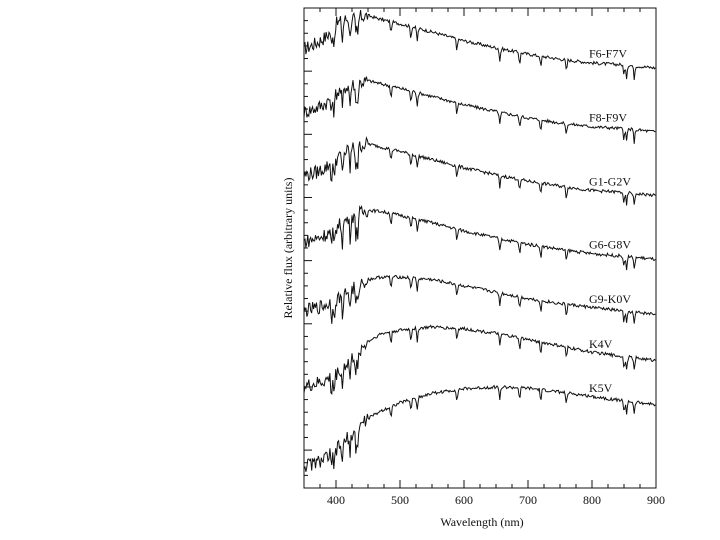 Image resolution: width=720 pixels, height=540 pixels. Describe the element at coordinates (601, 388) in the screenshot. I see `series-label: K5V` at that location.